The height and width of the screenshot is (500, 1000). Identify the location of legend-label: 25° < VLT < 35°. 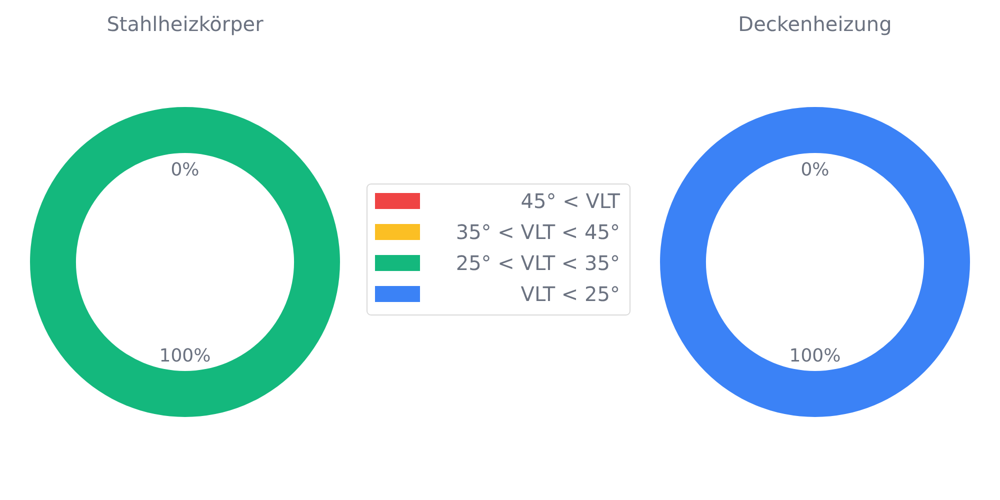
(538, 263).